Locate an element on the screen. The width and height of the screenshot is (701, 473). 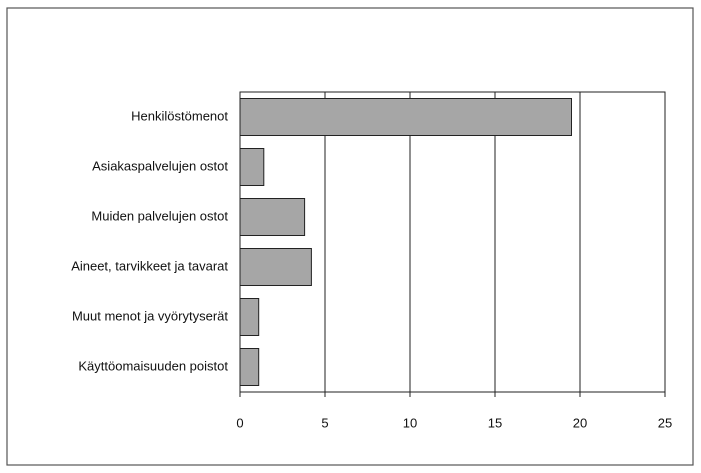
y-tick-label: Muut menot ja vyörytyserät is located at coordinates (150, 315).